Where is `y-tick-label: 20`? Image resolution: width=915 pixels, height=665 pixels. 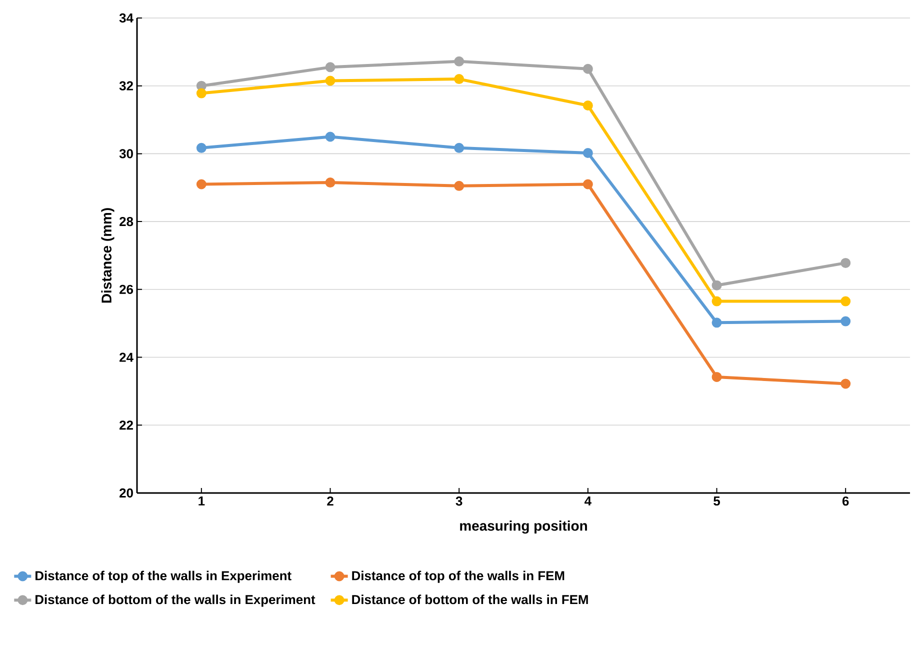 y-tick-label: 20 is located at coordinates (126, 493).